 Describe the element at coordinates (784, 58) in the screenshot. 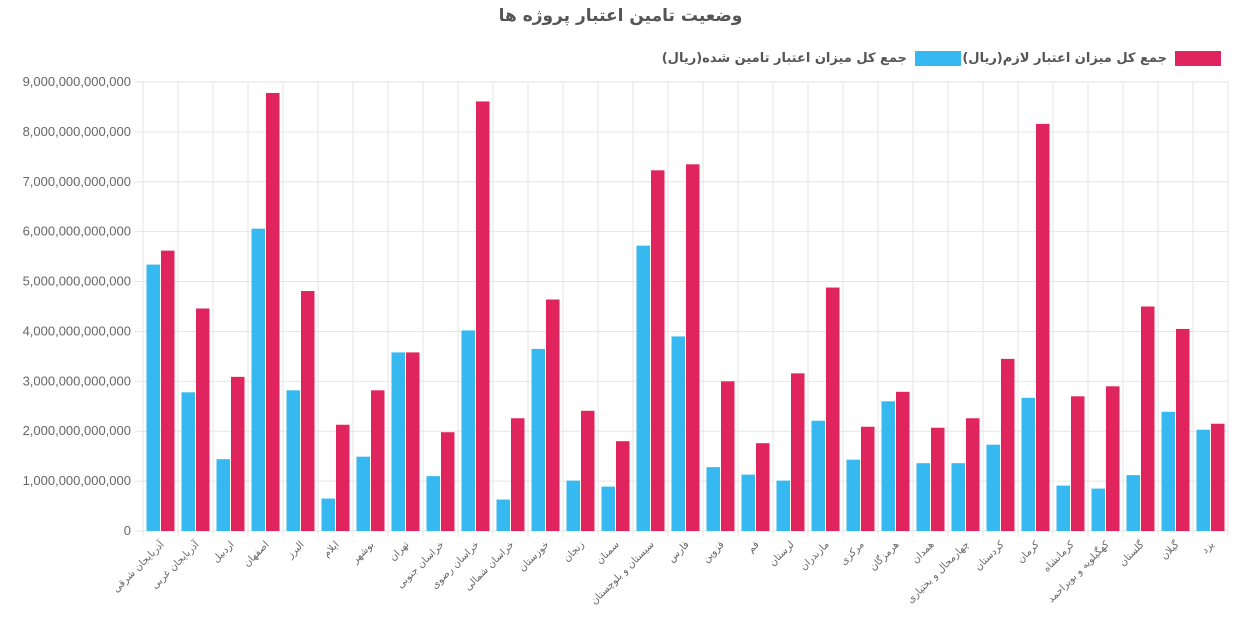

I see `legend-label-funded: جمع کل میزان اعتبار تامین شده(ریال)` at that location.